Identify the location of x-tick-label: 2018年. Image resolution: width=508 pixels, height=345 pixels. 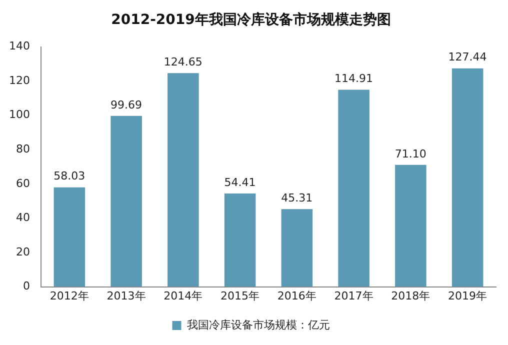
(410, 295).